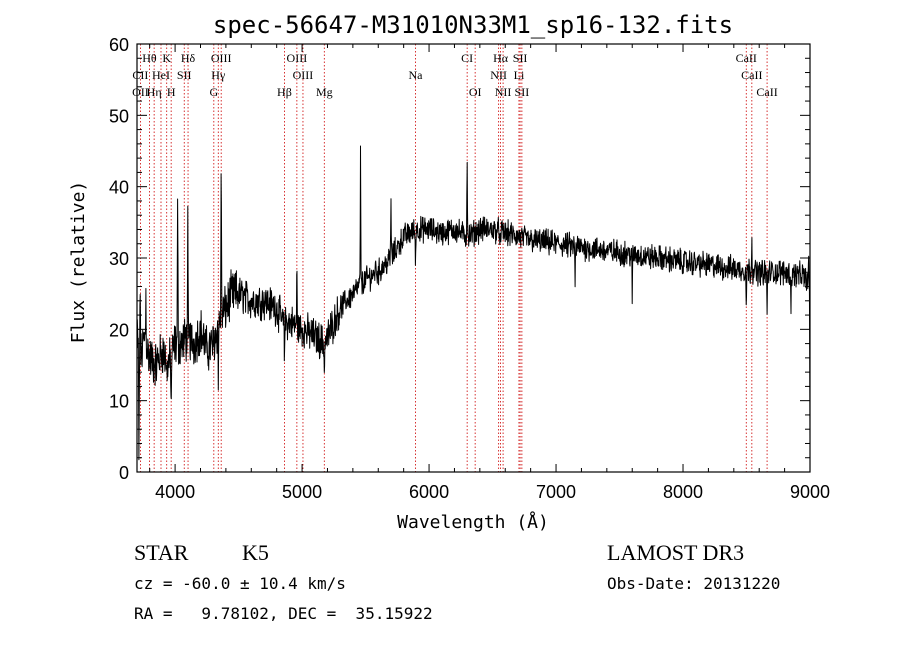 This screenshot has width=900, height=649. I want to click on spectral-line-label: OI, so click(475, 92).